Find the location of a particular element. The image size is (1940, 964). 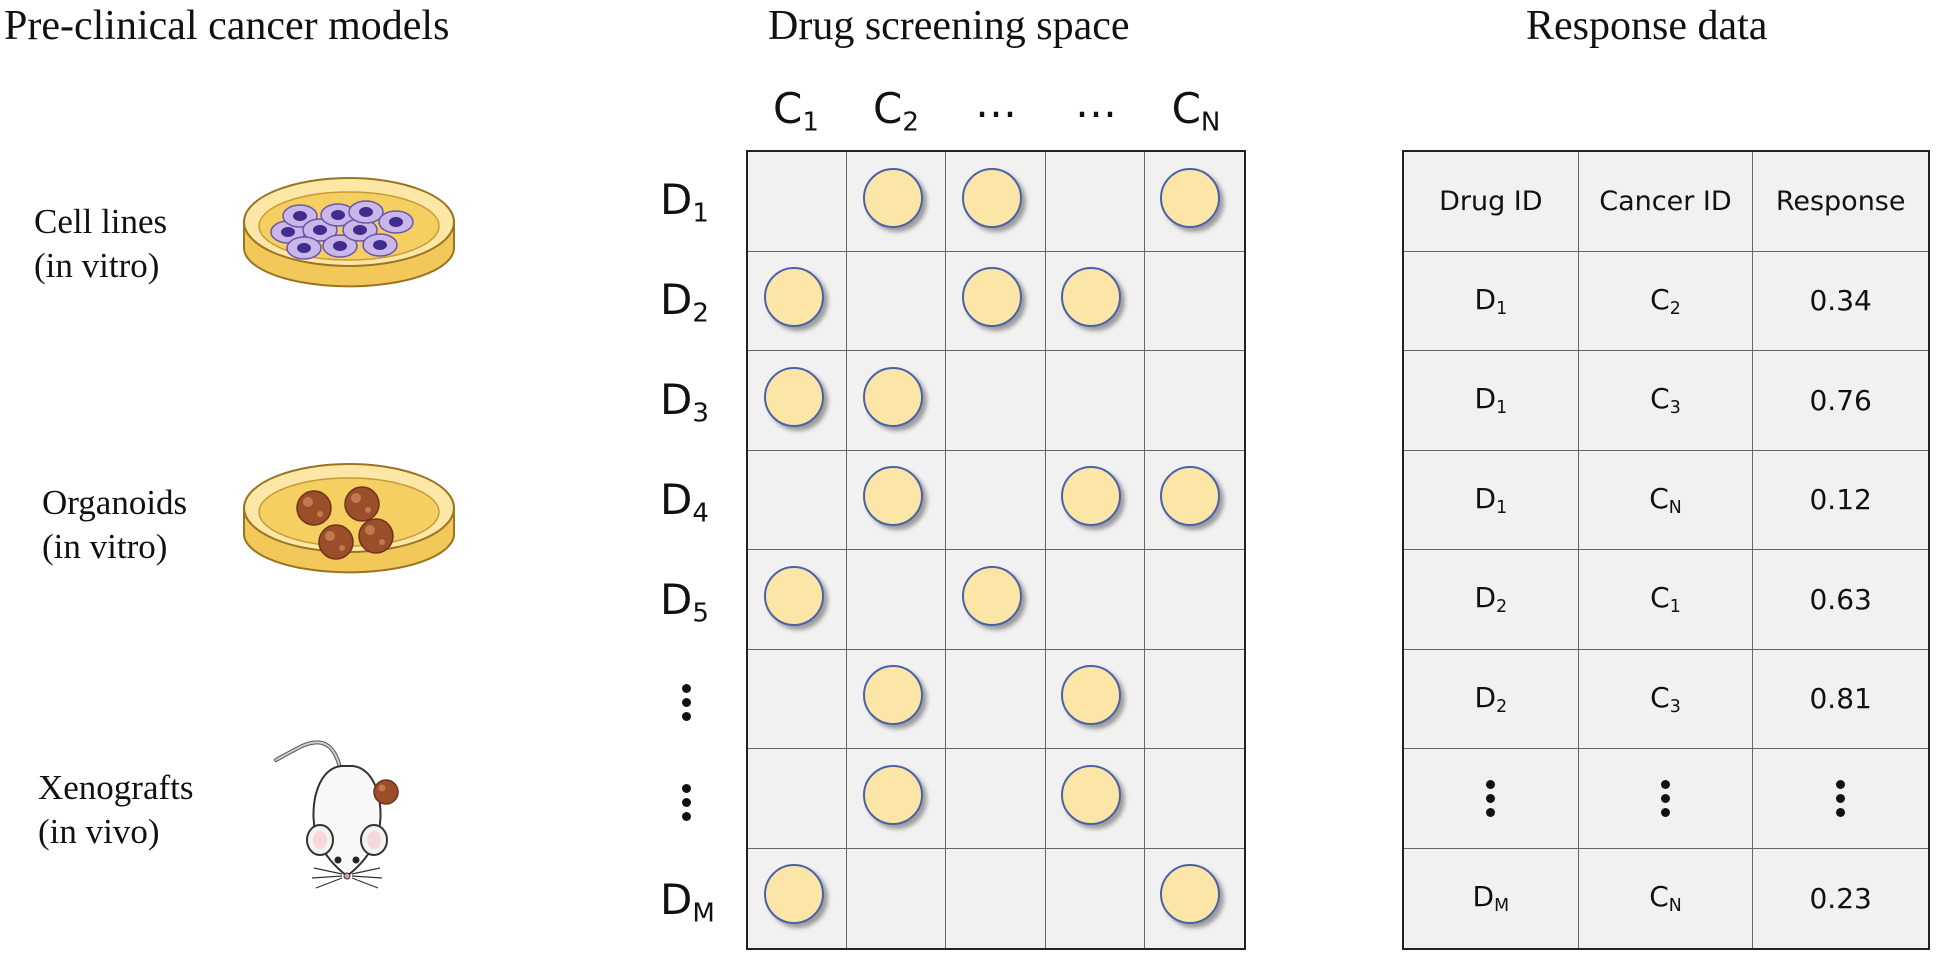

col-header-c2: C2 is located at coordinates (896, 111).